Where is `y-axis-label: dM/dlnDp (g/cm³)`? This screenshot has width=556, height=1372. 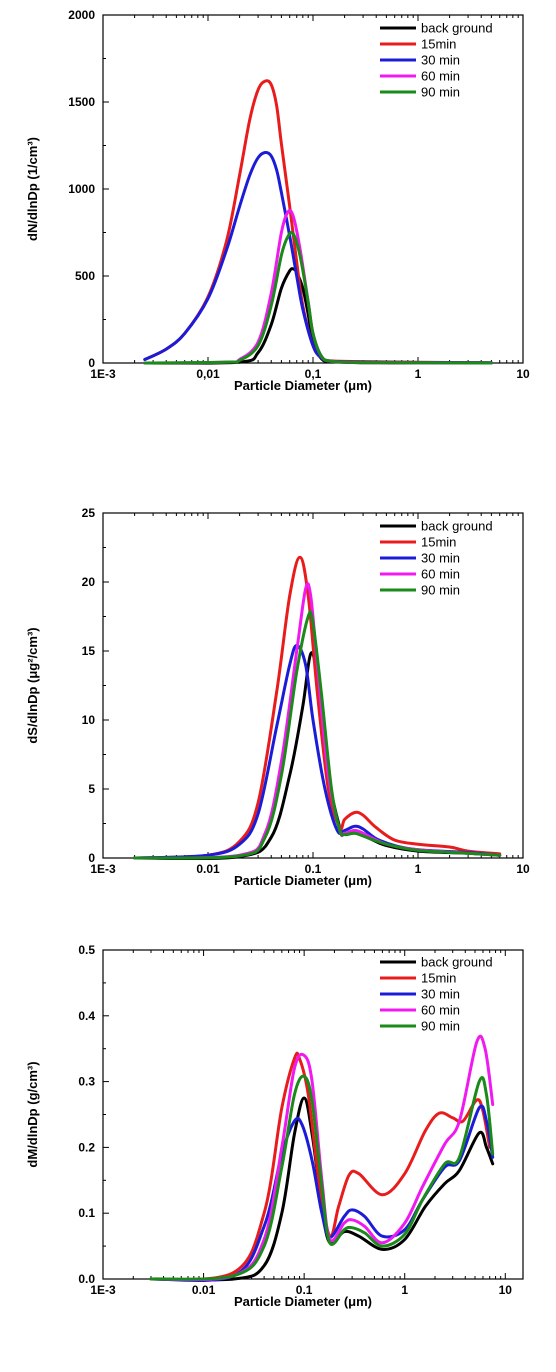 y-axis-label: dM/dlnDp (g/cm³) is located at coordinates (32, 1114).